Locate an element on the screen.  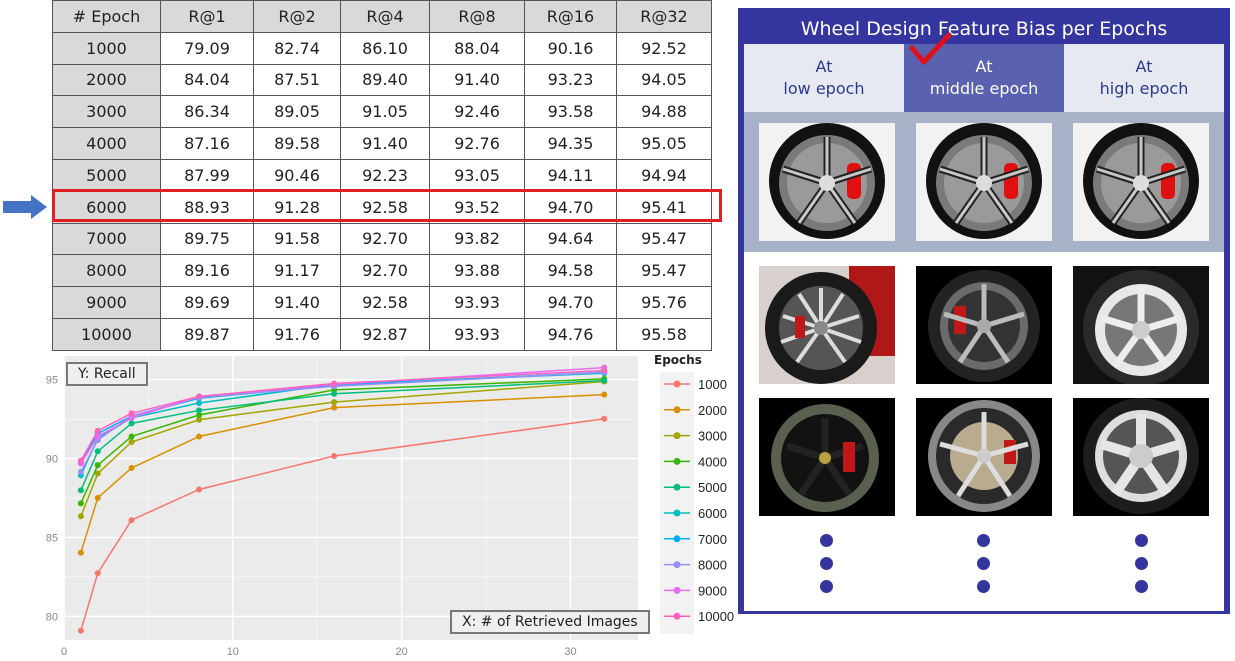
x-tick-label: 10 is located at coordinates (233, 652).